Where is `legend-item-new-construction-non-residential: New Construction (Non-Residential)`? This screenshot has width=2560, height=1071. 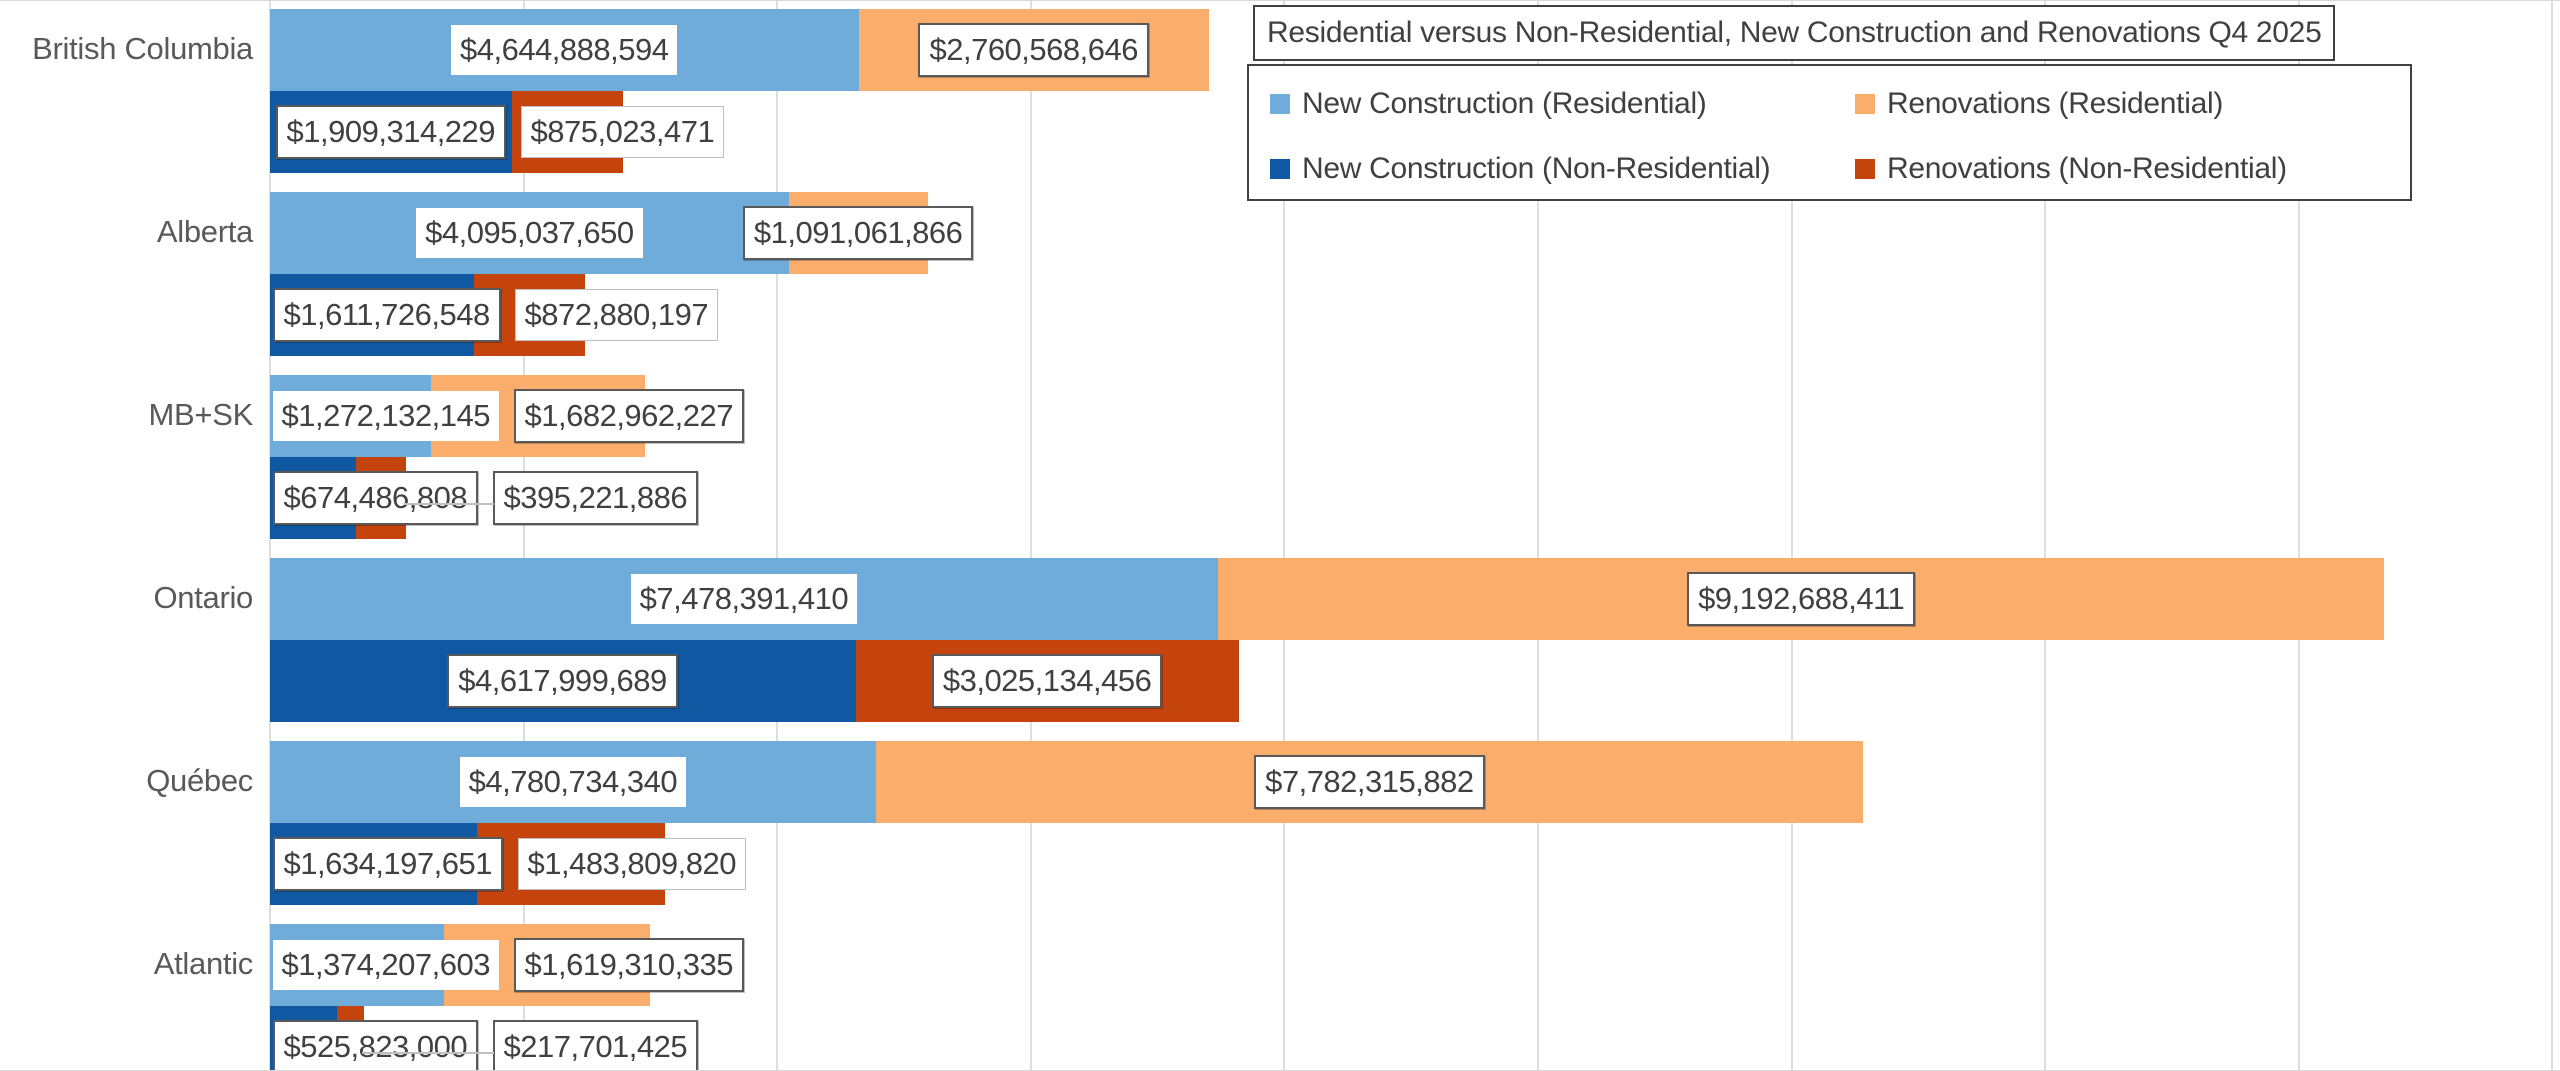 legend-item-new-construction-non-residential: New Construction (Non-Residential) is located at coordinates (1520, 169).